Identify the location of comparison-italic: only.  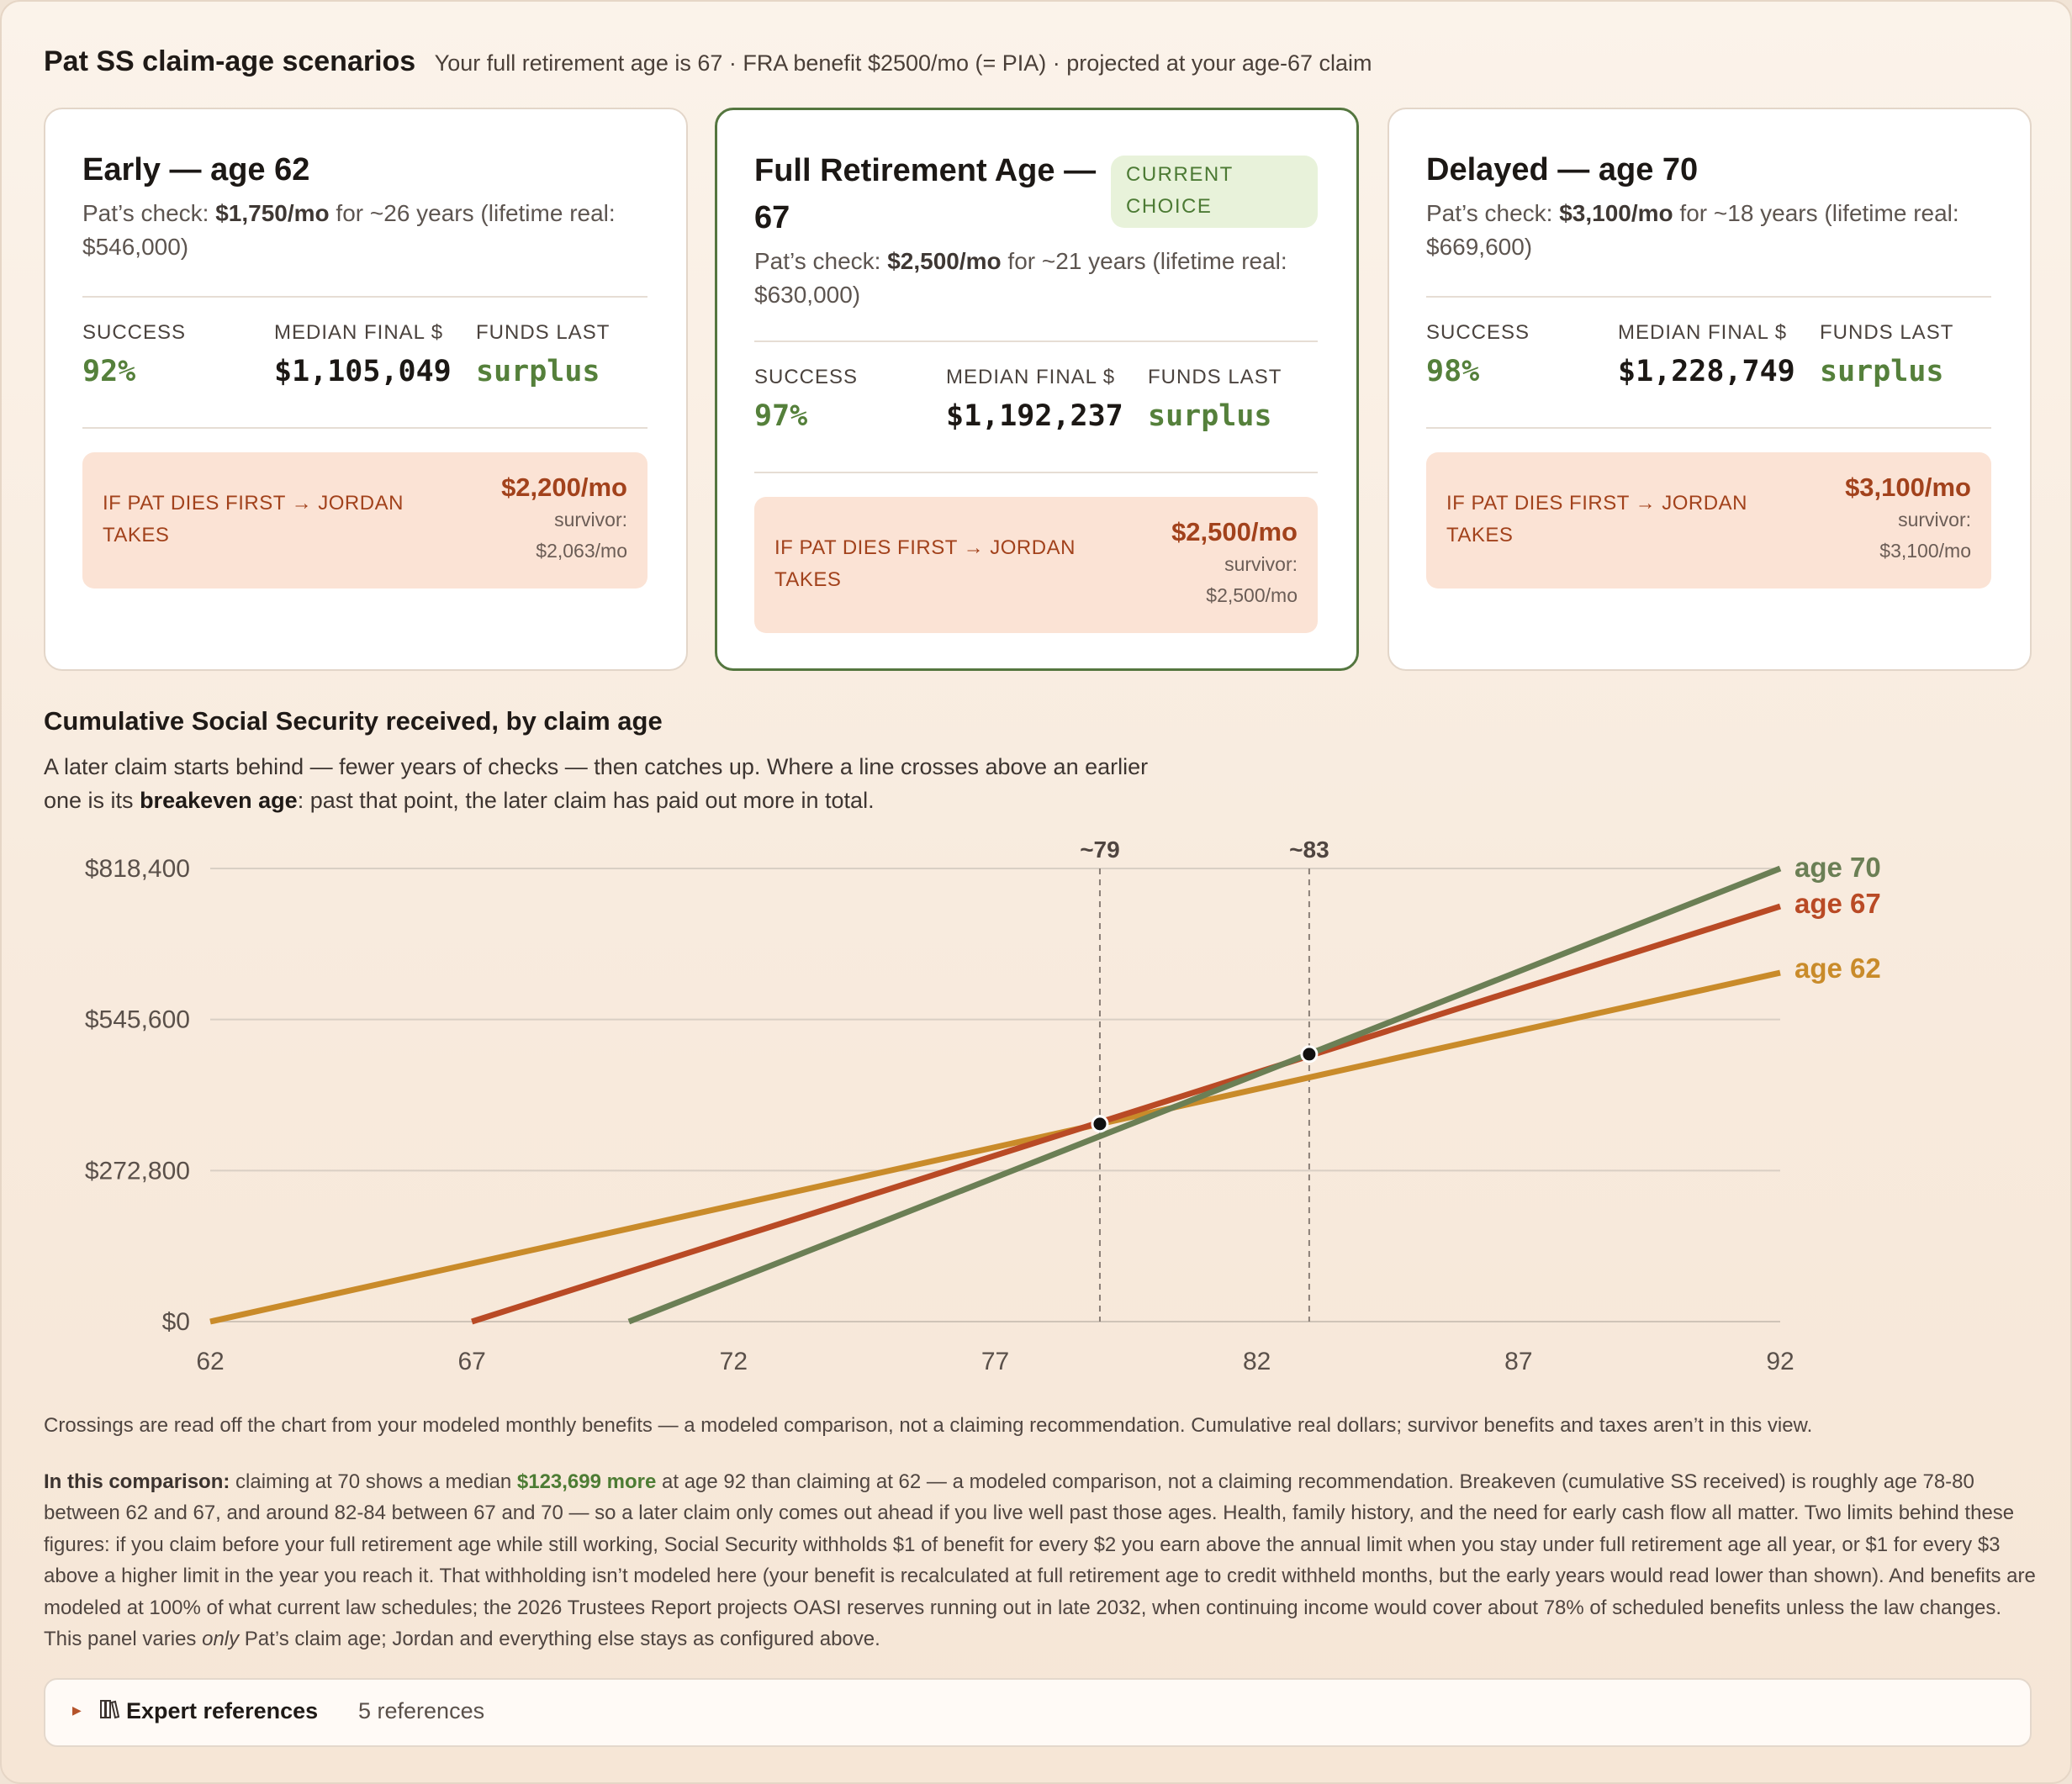
(221, 1639).